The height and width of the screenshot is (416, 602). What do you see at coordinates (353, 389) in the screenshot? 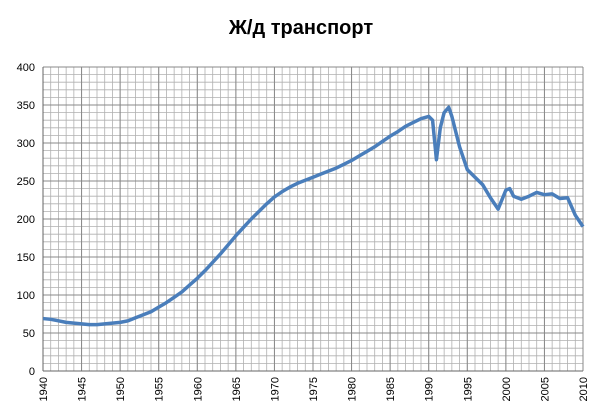
I see `x-tick-label: 1980` at bounding box center [353, 389].